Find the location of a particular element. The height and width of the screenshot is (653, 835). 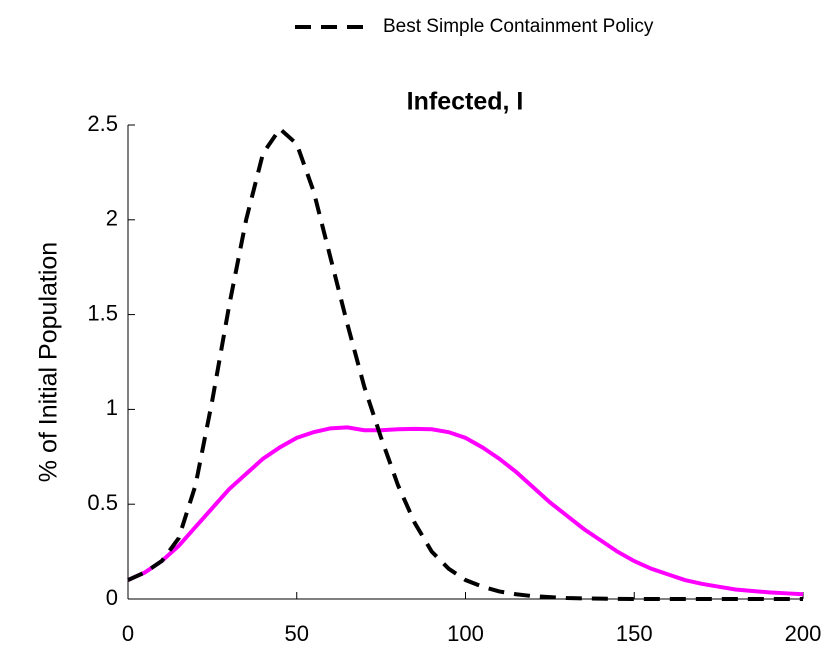

x-tick-label: 0 is located at coordinates (128, 633).